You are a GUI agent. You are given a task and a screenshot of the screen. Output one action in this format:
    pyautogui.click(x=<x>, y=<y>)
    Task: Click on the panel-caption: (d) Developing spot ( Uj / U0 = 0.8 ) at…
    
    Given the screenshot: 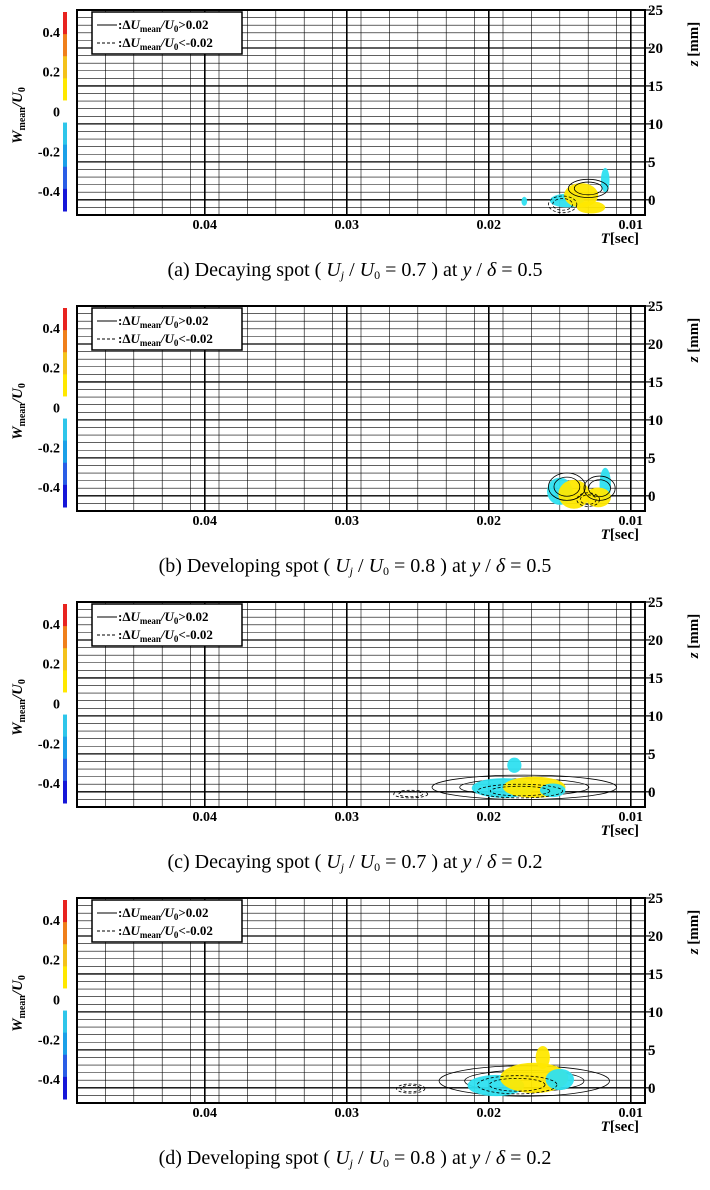 What is the action you would take?
    pyautogui.click(x=355, y=1158)
    